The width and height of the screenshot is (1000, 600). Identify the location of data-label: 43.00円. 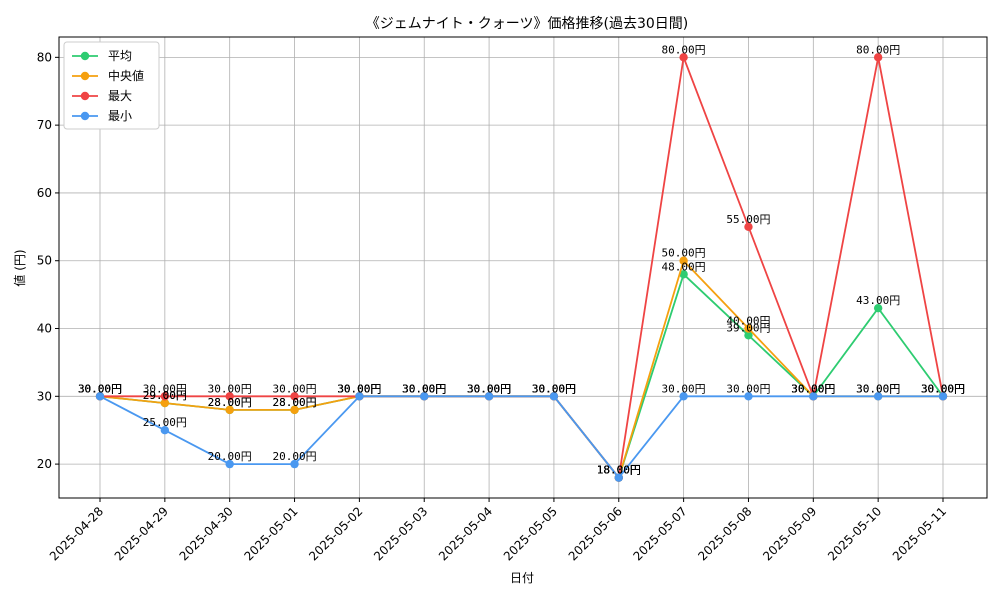
(878, 300).